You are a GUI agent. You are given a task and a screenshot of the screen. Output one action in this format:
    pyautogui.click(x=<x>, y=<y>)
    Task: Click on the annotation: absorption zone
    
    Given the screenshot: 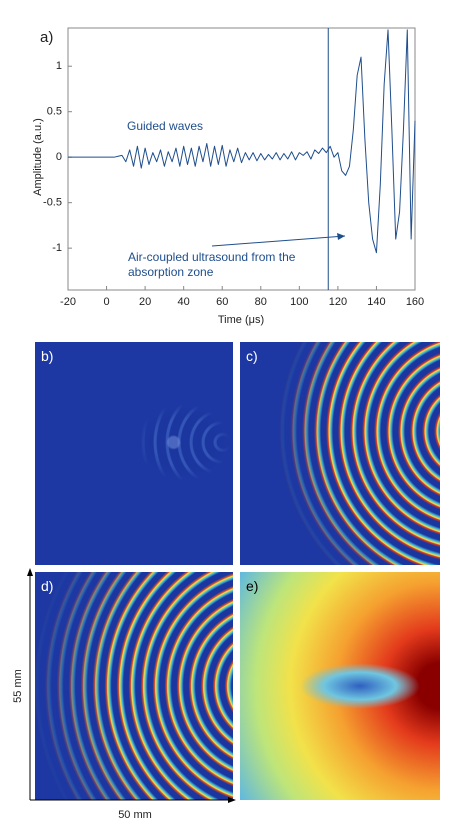 What is the action you would take?
    pyautogui.click(x=171, y=272)
    